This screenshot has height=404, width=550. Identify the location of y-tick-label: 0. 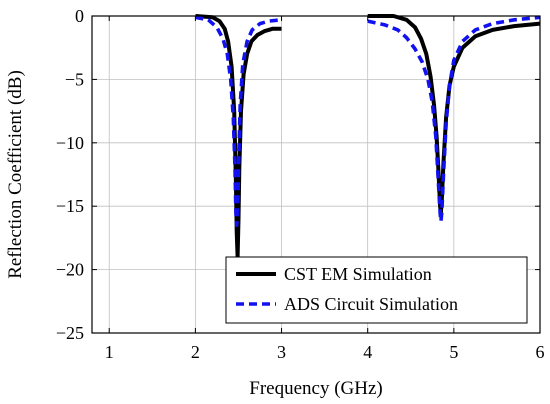
(79, 16).